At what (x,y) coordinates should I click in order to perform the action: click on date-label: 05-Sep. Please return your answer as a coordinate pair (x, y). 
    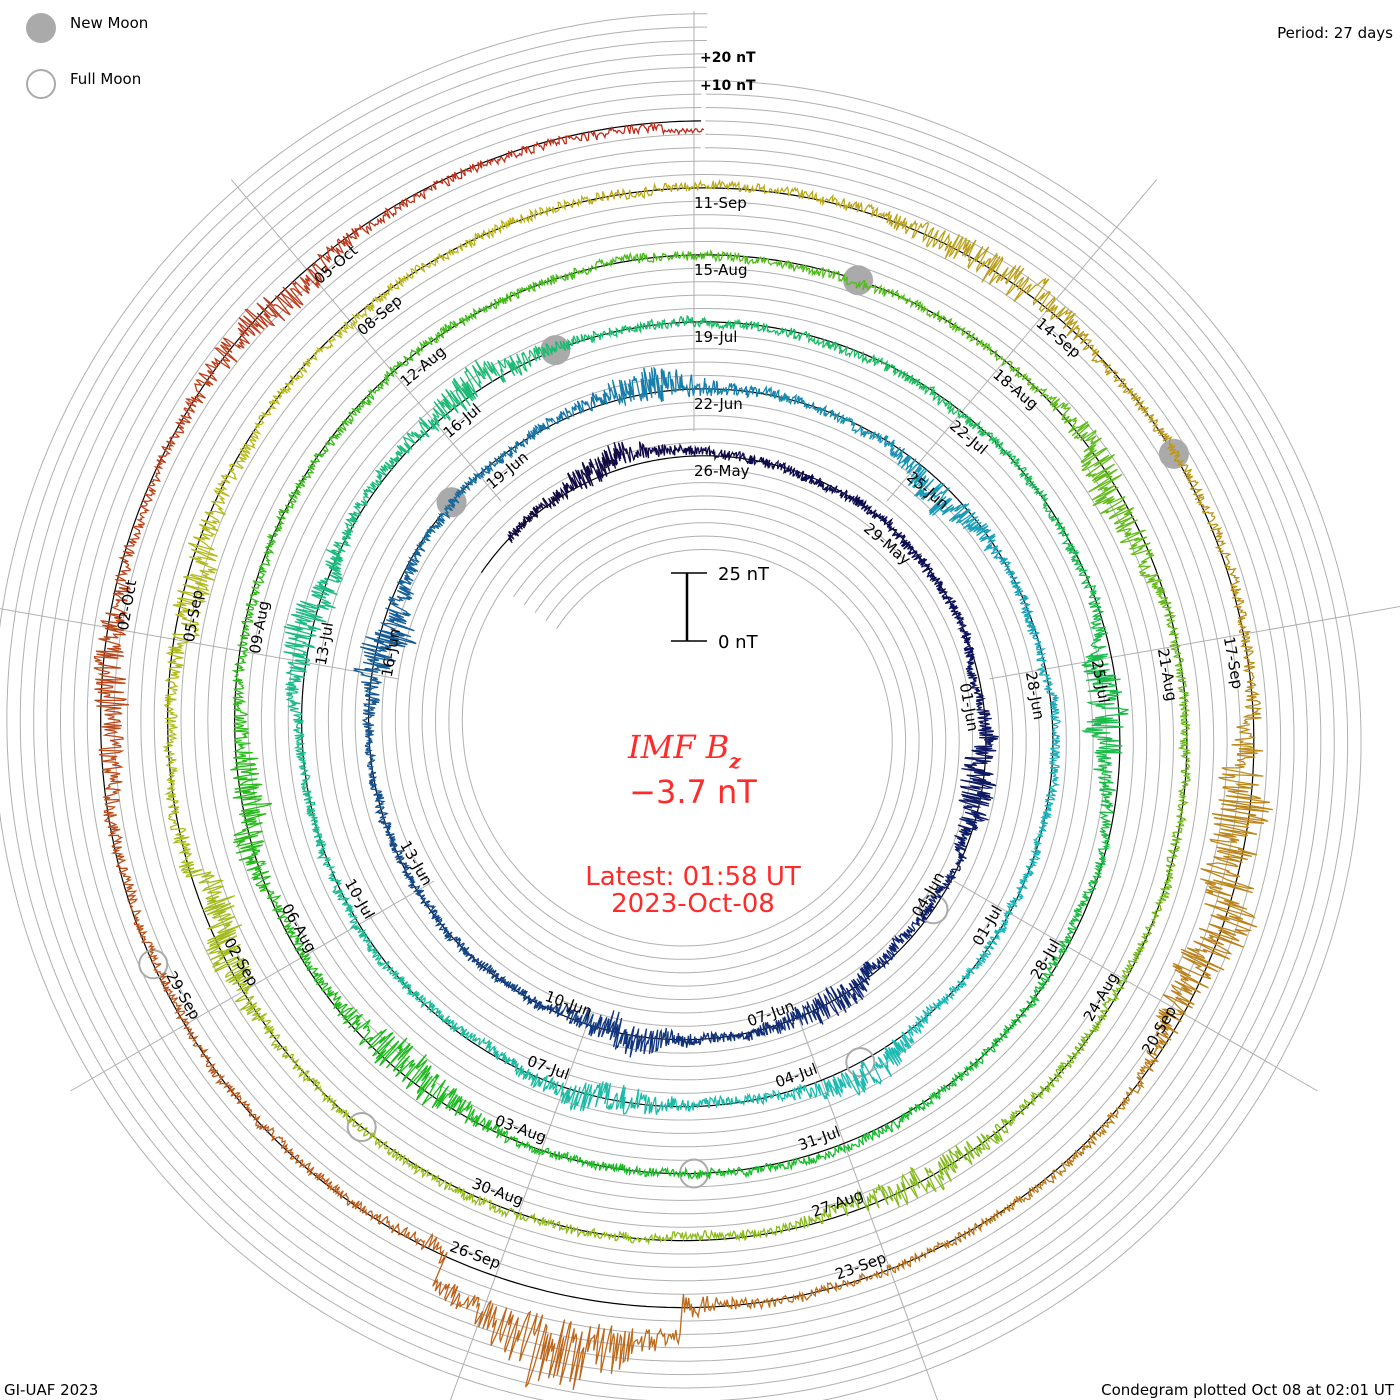
    Looking at the image, I should click on (193, 615).